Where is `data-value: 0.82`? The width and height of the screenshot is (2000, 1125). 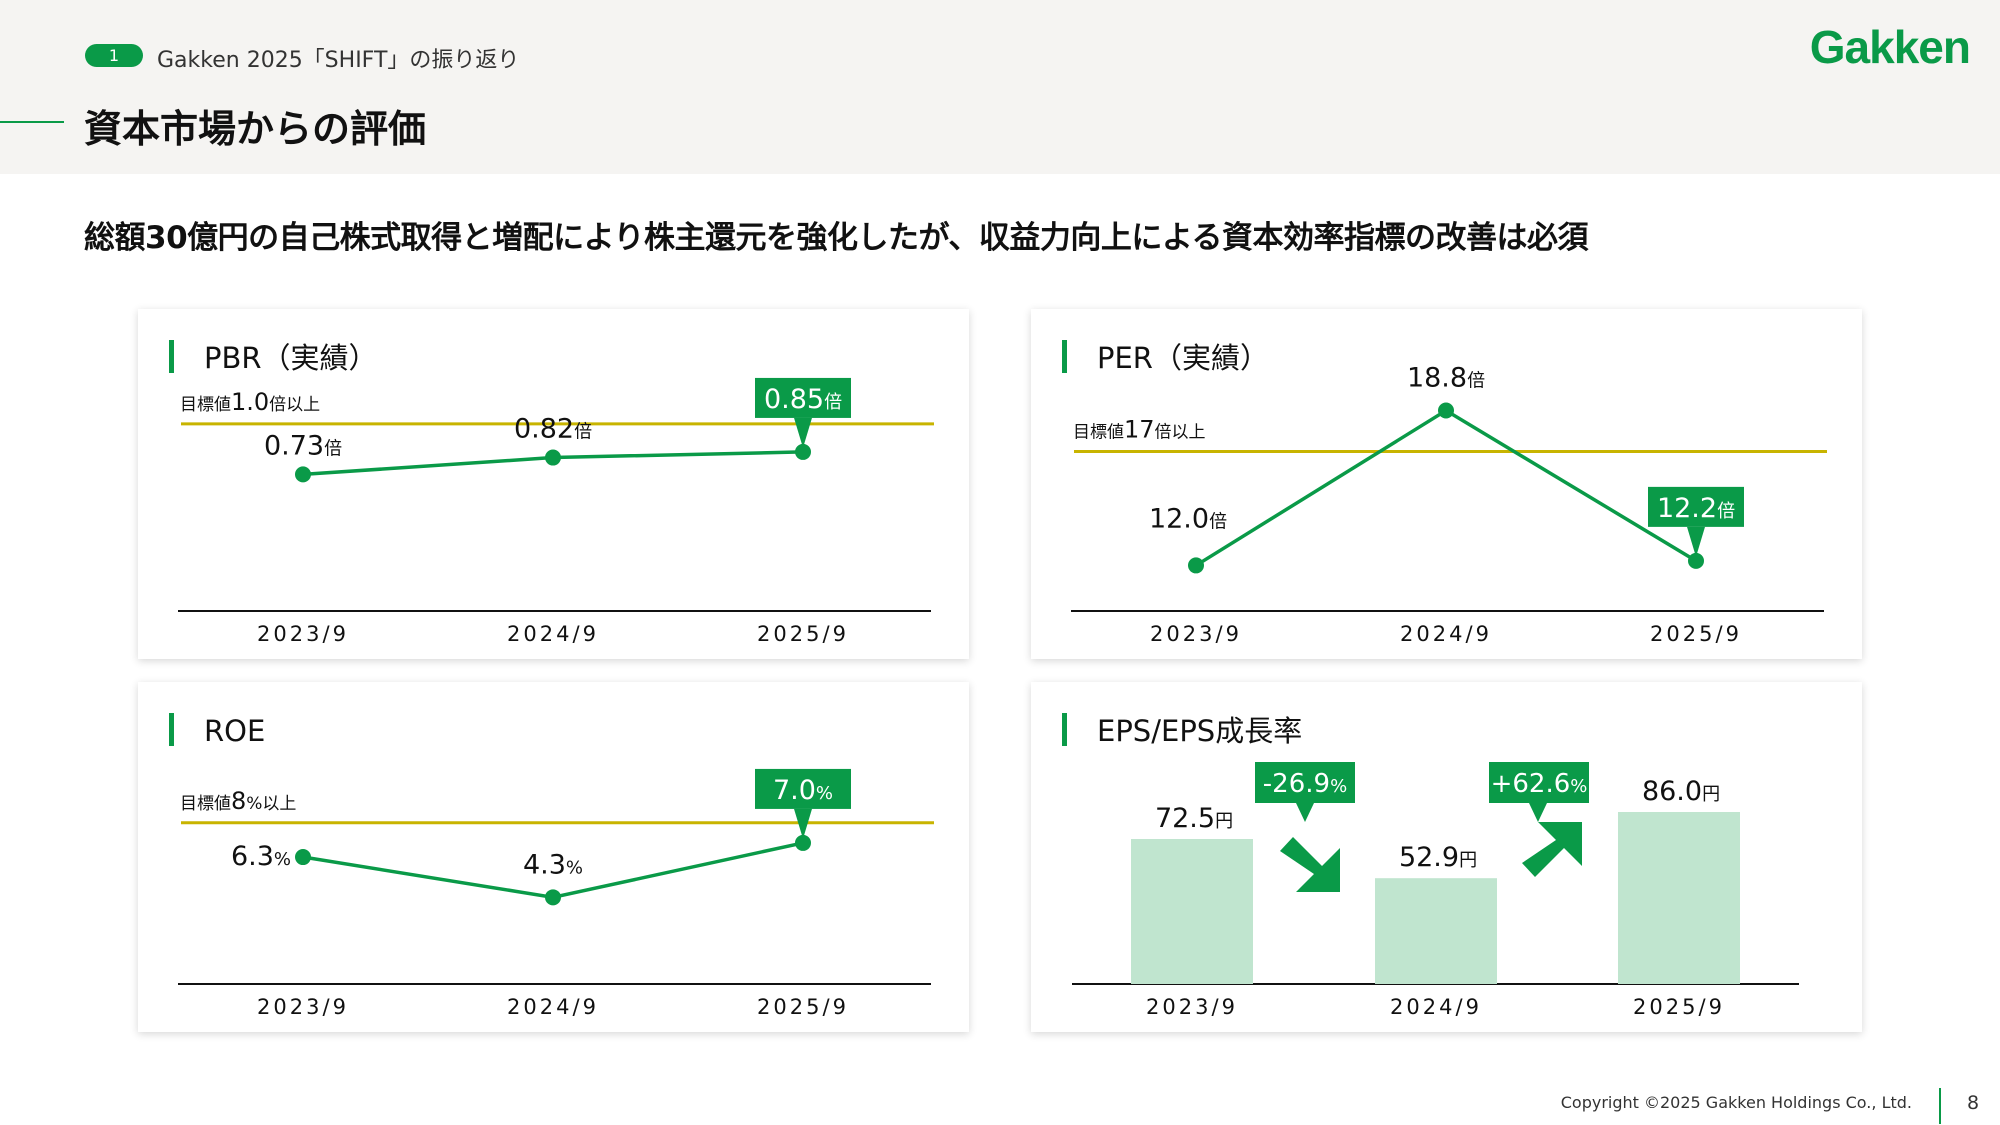
data-value: 0.82 is located at coordinates (544, 429).